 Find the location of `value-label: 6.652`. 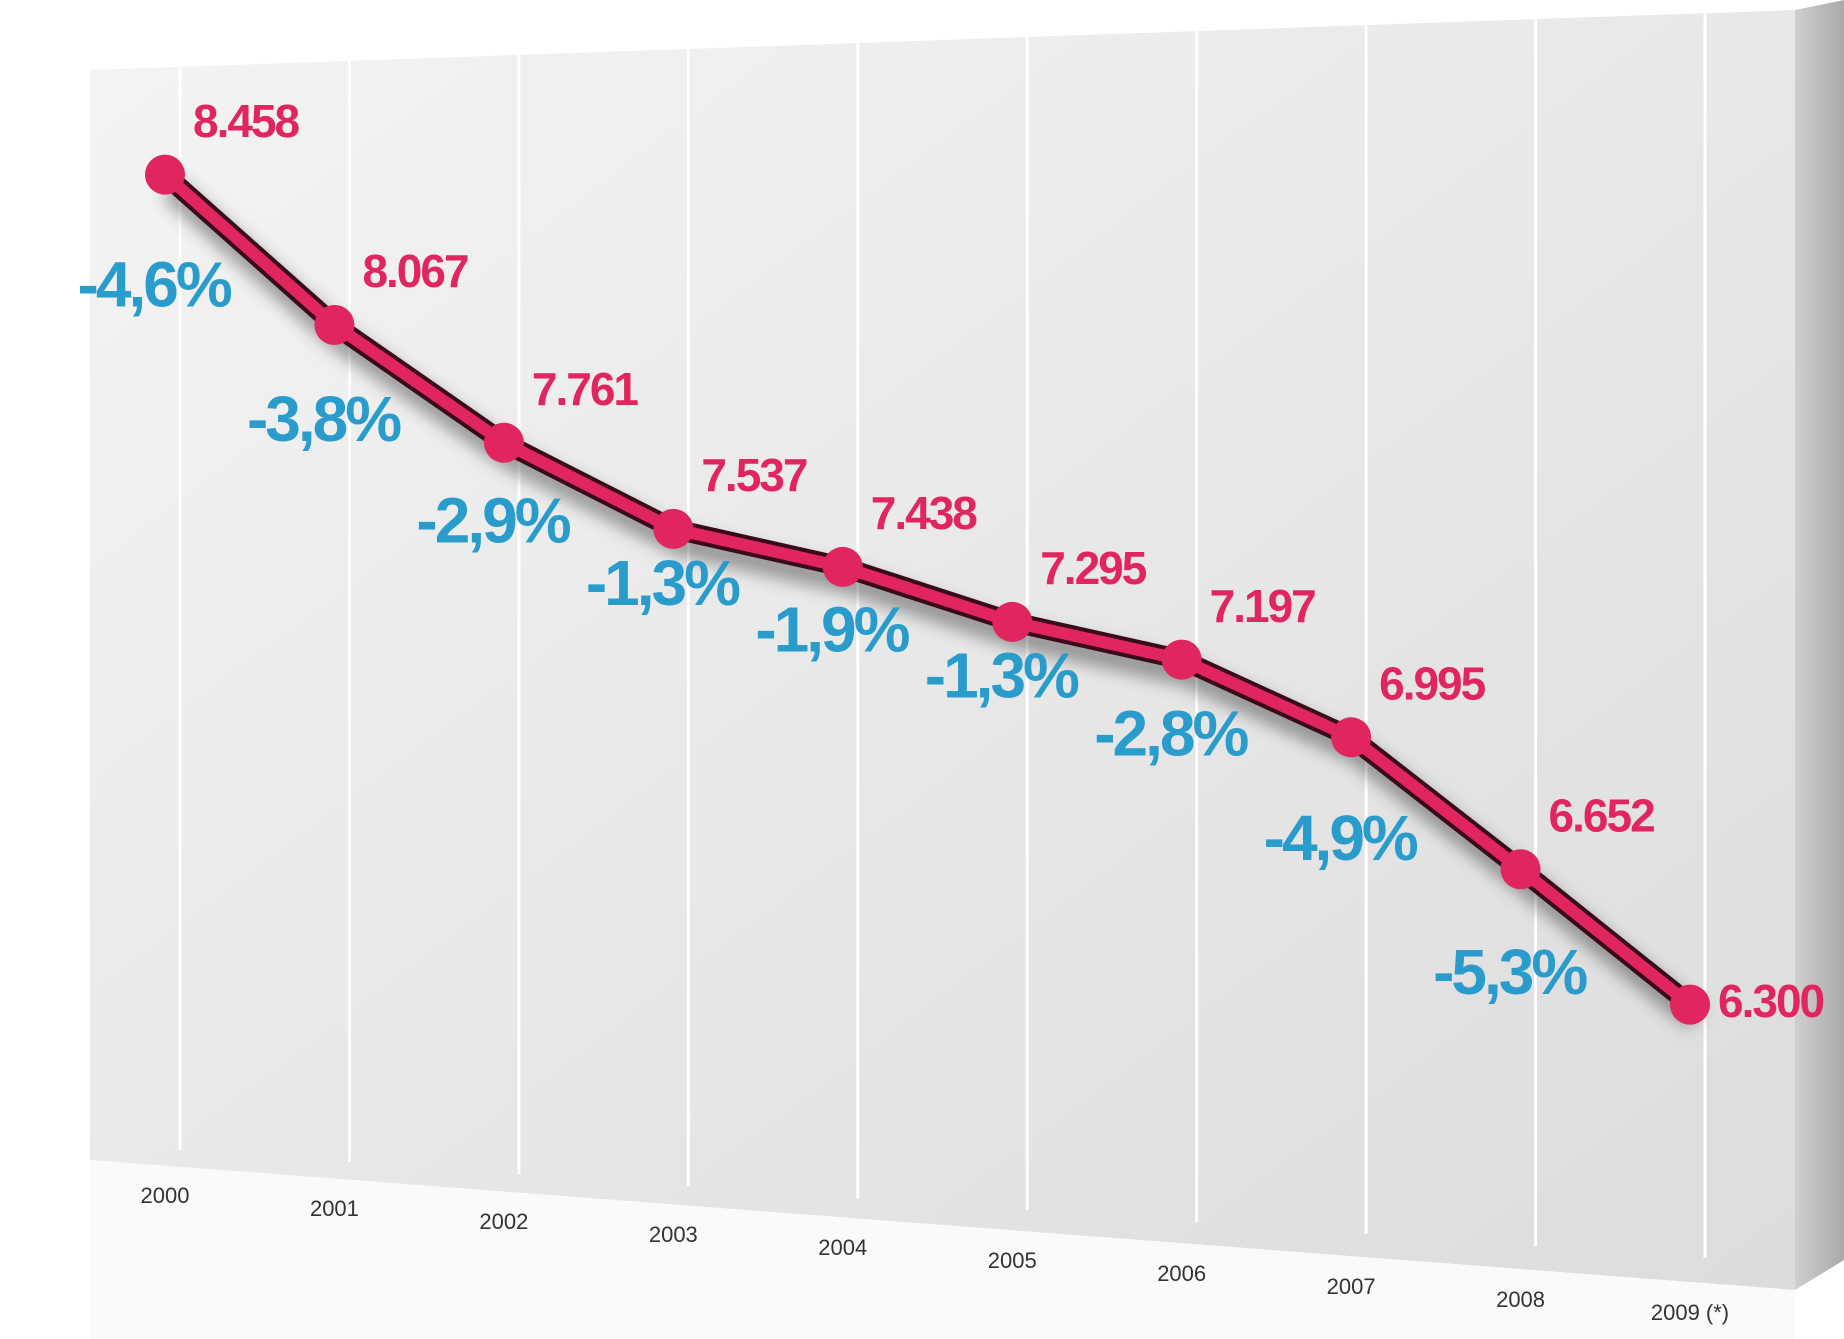

value-label: 6.652 is located at coordinates (1602, 815).